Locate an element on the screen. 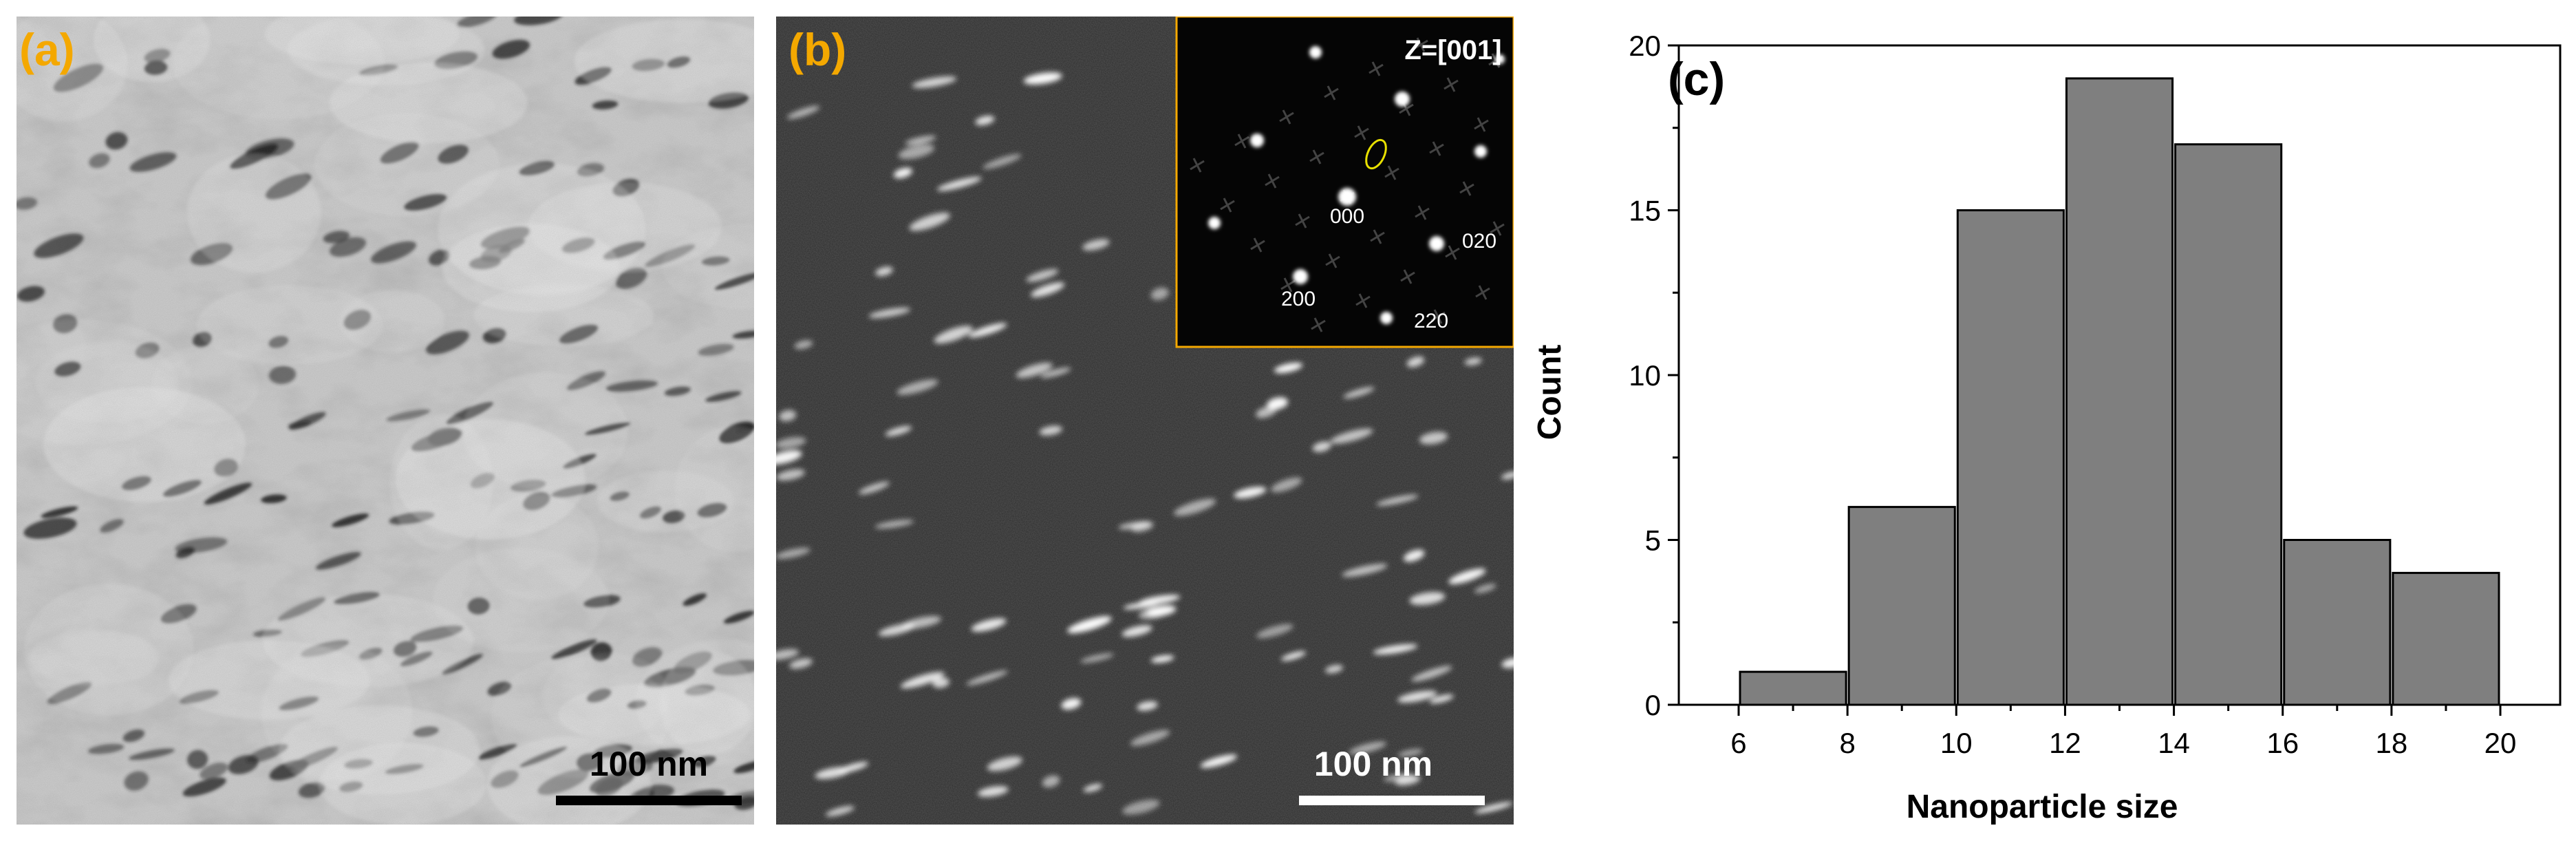 This screenshot has height=850, width=2576. panel-label-c: (c) is located at coordinates (1697, 79).